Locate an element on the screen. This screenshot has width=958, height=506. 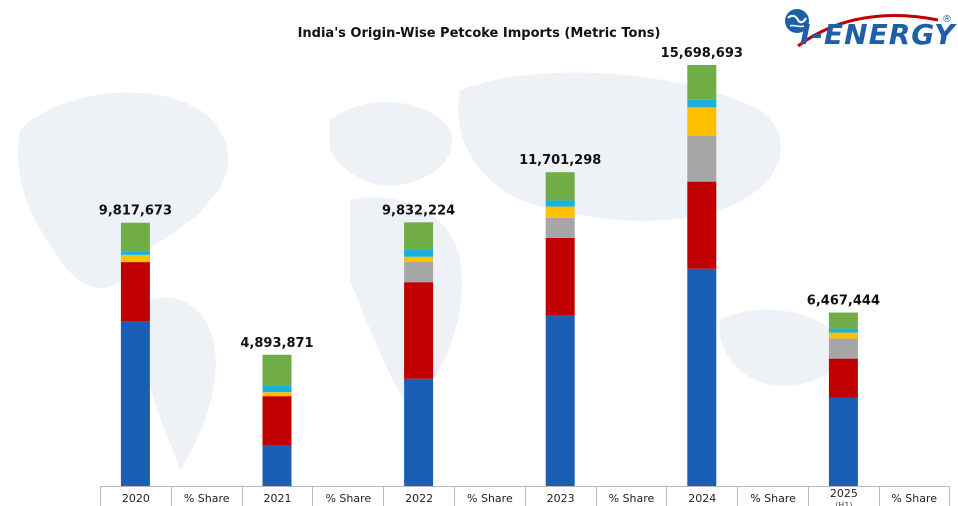
bar-segment-2022-s6 is located at coordinates (419, 236).